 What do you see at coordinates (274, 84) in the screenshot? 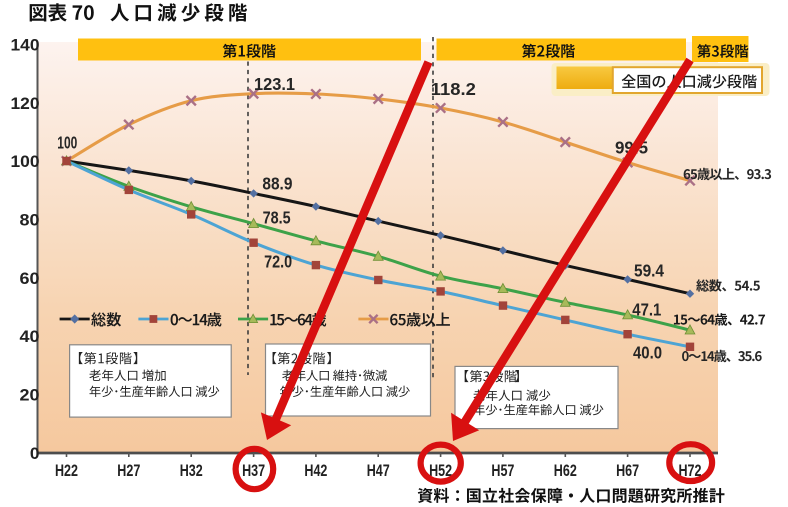
I see `svg-text: 123.1` at bounding box center [274, 84].